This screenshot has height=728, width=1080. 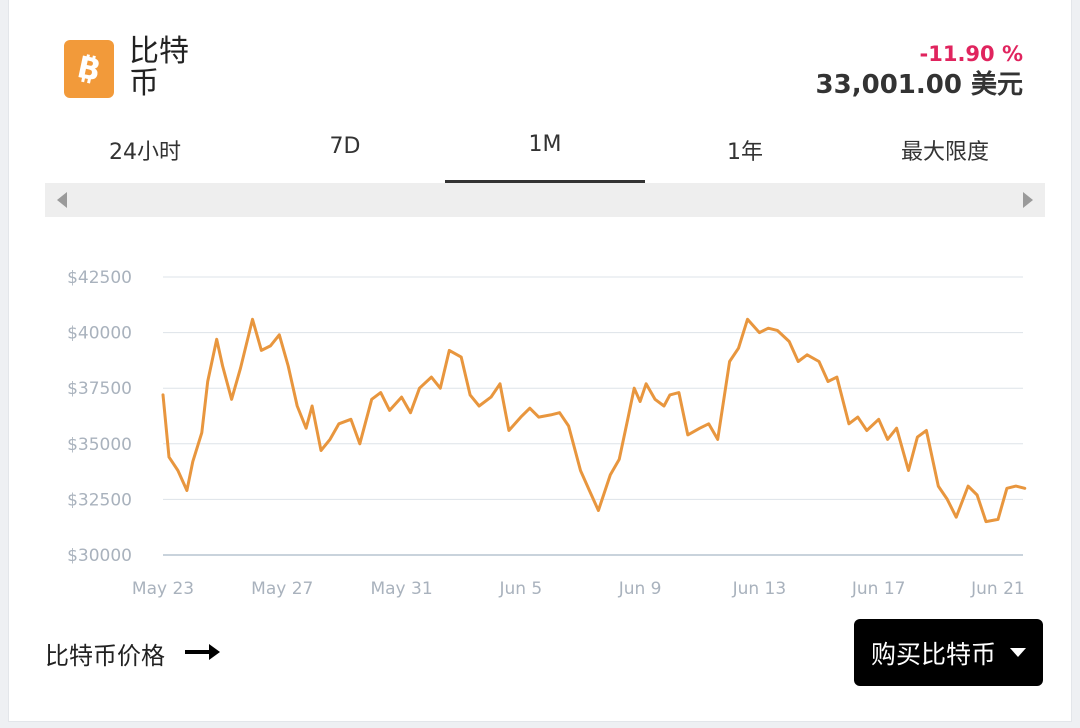 I want to click on x-tick-label: May 31, so click(x=401, y=589).